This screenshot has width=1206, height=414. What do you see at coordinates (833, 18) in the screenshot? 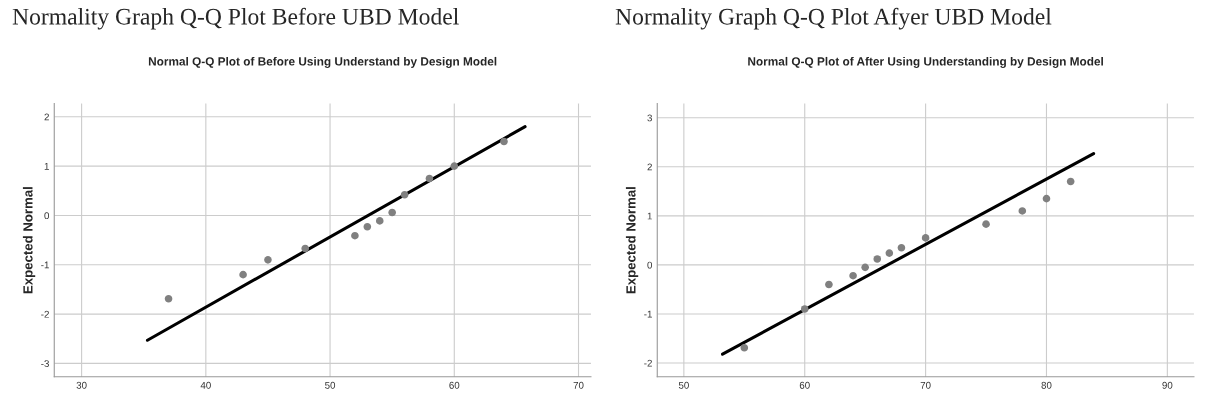
I see `chart-title: Normality Graph Q-Q Plot Afyer UBD Model` at bounding box center [833, 18].